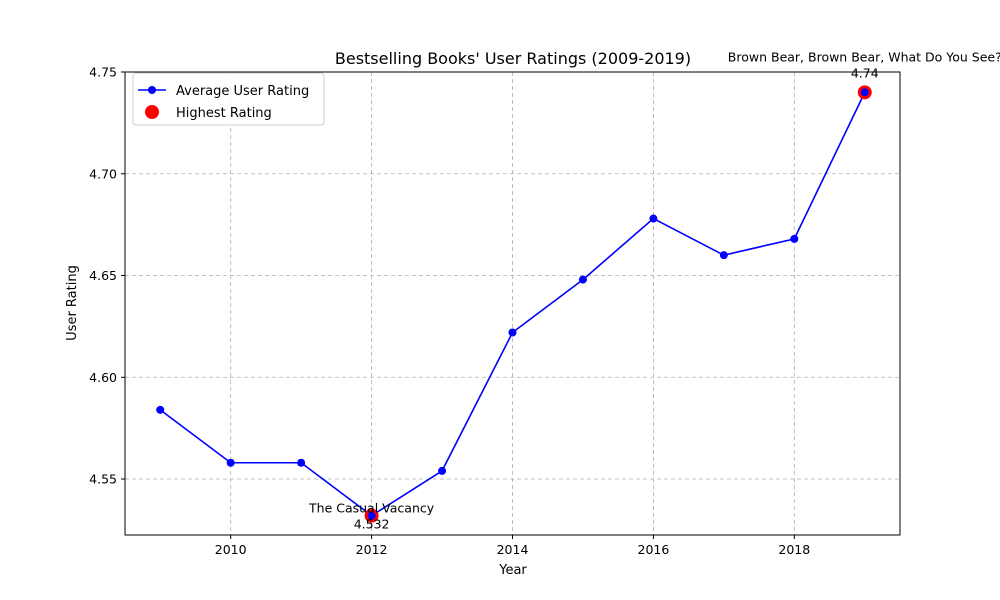  I want to click on annotation-book-title: The Casual Vacancy, so click(371, 508).